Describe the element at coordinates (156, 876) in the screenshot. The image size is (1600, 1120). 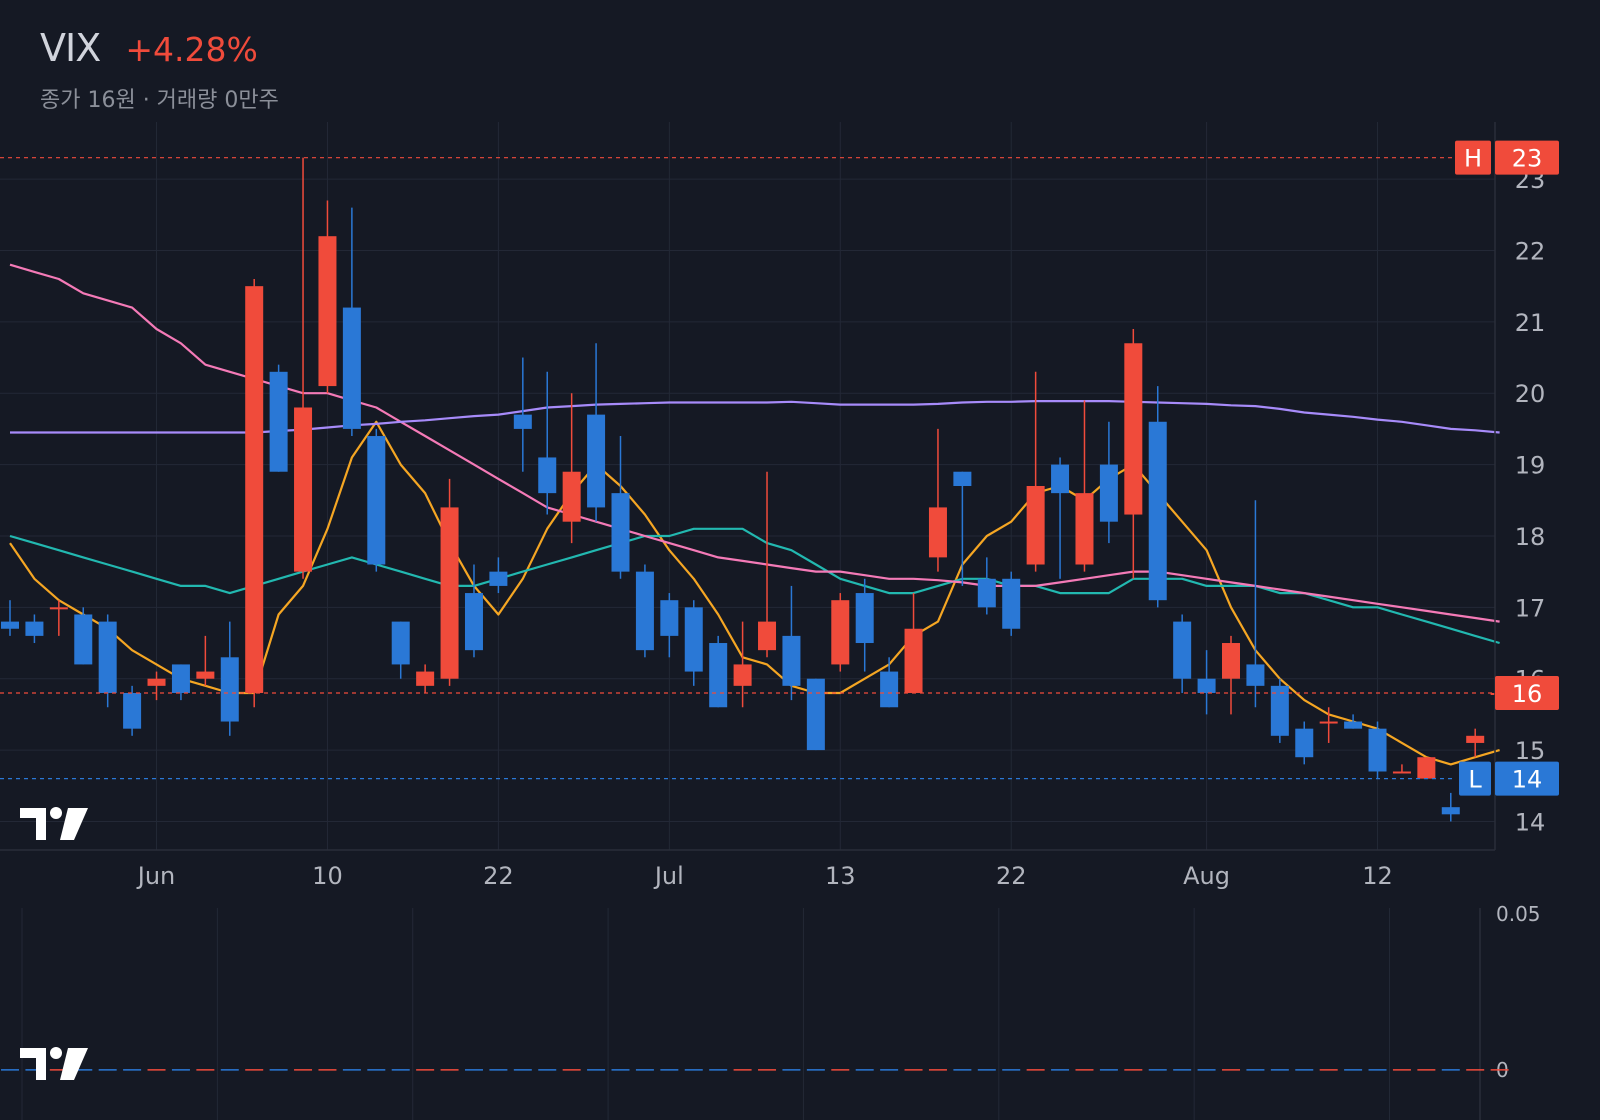
I see `x-tick-label: Jun` at that location.